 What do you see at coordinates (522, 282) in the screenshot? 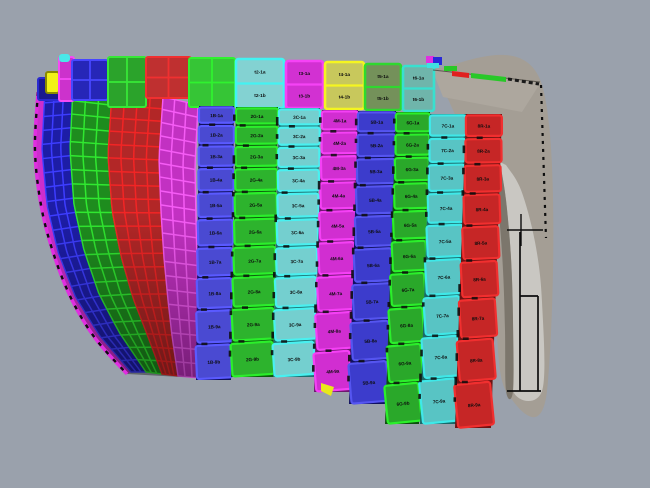
I see `structure-transom-panel` at bounding box center [522, 282].